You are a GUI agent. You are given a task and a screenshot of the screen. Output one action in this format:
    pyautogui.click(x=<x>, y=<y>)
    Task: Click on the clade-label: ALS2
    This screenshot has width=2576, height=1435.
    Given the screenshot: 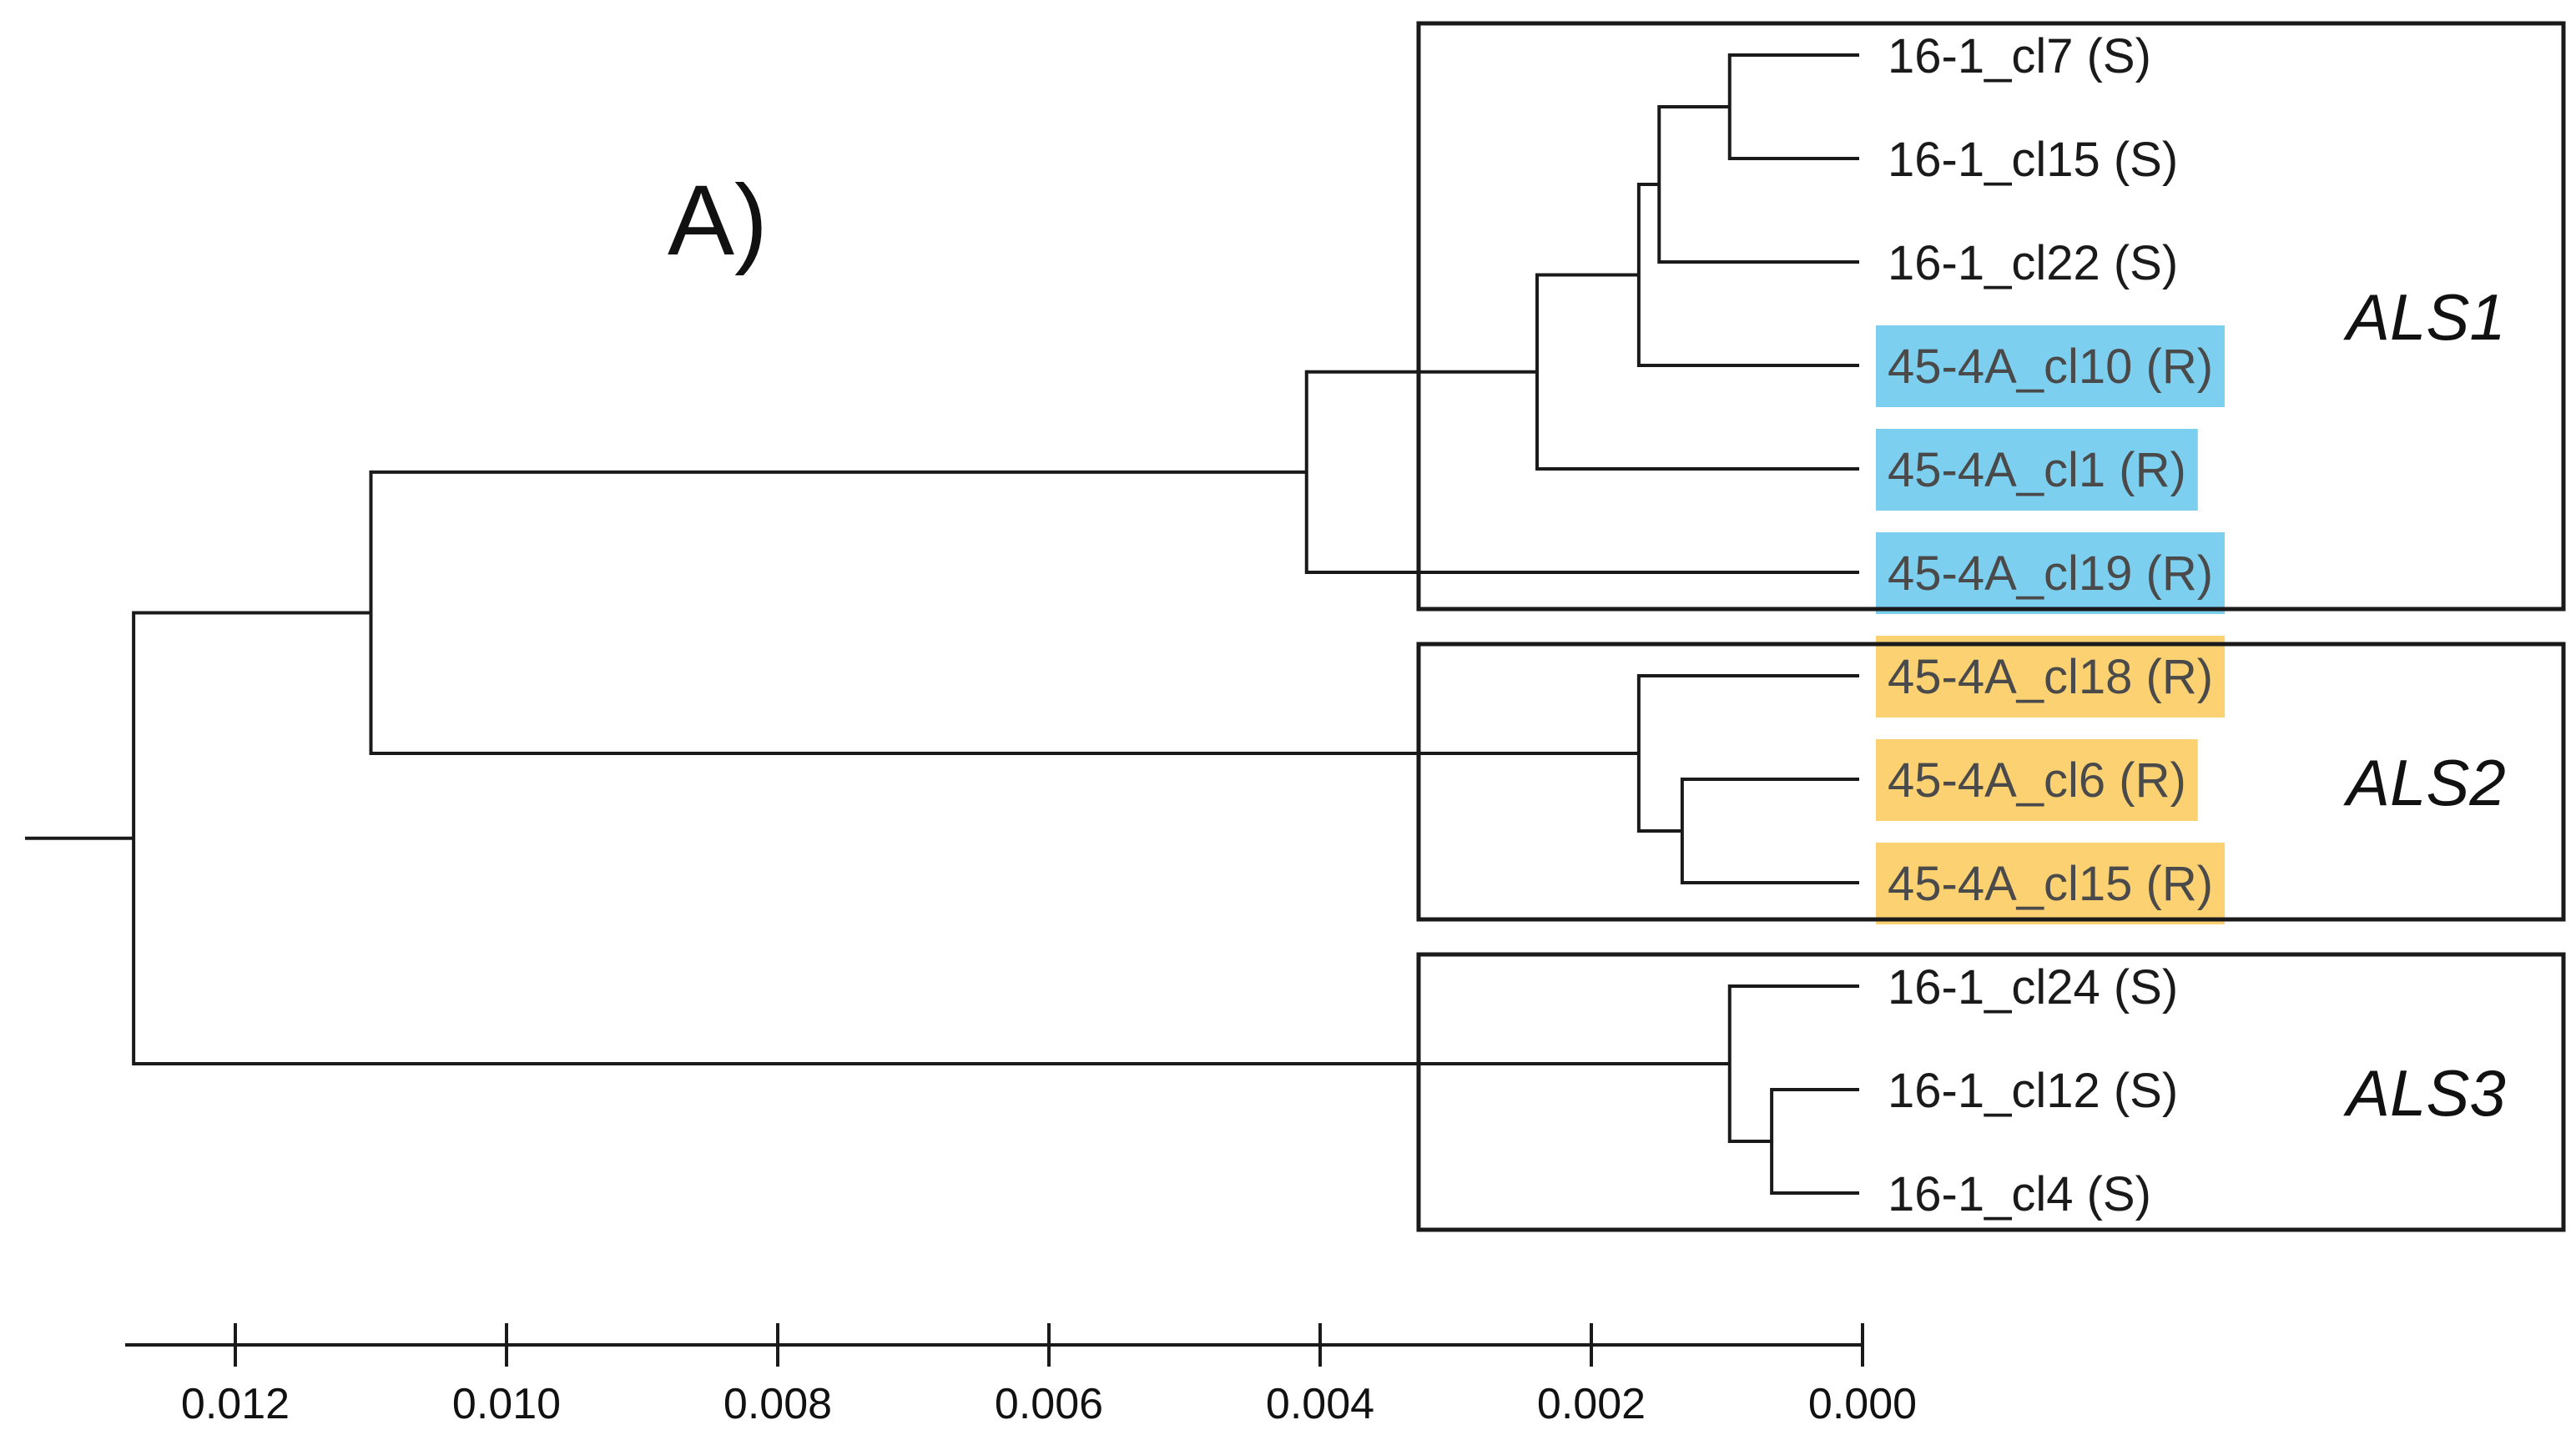 What is the action you would take?
    pyautogui.click(x=2424, y=782)
    